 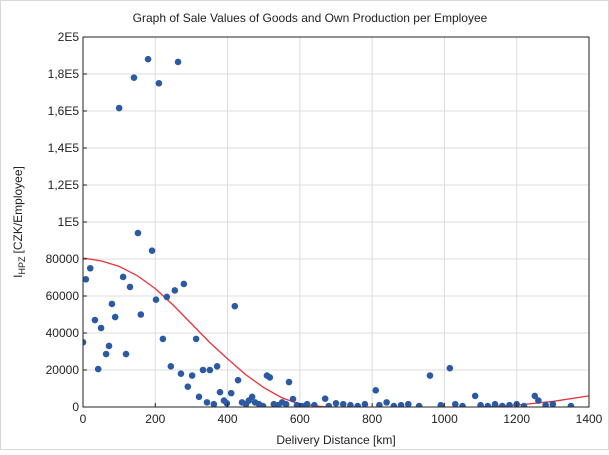 What do you see at coordinates (64, 185) in the screenshot?
I see `y-tick-label: 1,2E5` at bounding box center [64, 185].